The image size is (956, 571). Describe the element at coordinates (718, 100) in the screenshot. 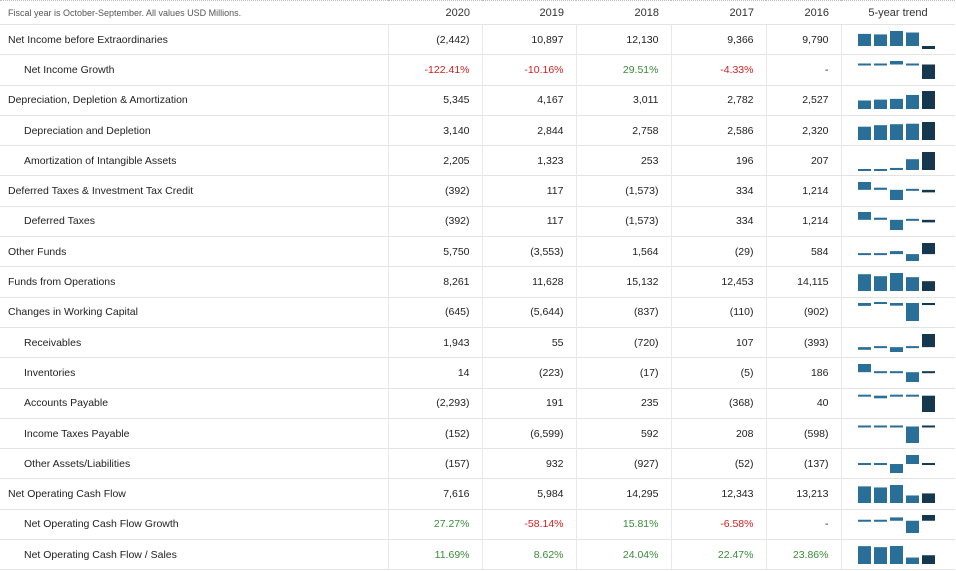

I see `value-cell-2017: 2,782` at that location.